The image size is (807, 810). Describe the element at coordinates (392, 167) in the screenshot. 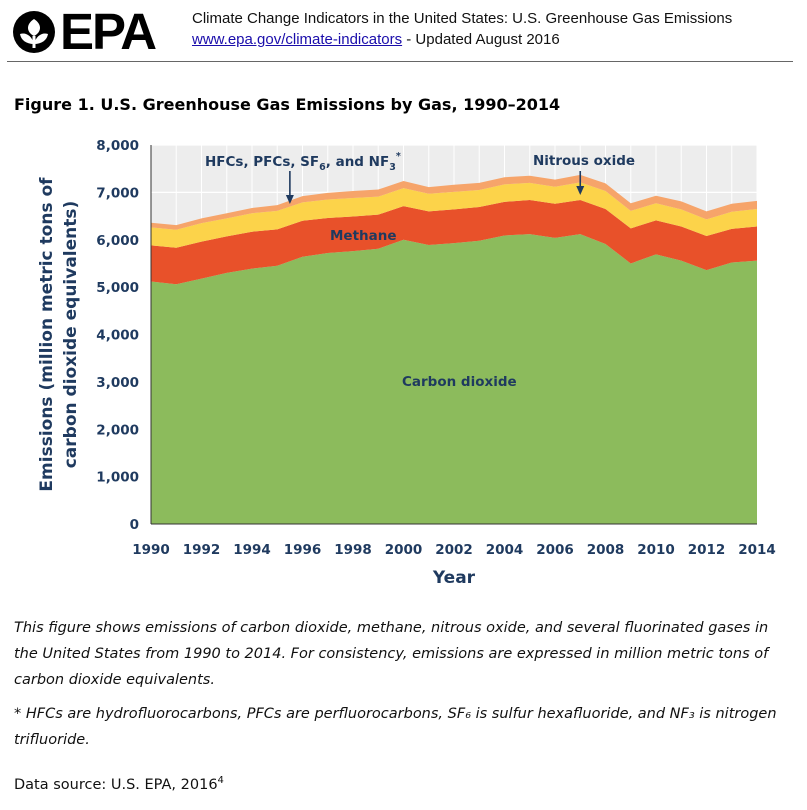

I see `annotation-fluorinated-gases-part: 3` at that location.